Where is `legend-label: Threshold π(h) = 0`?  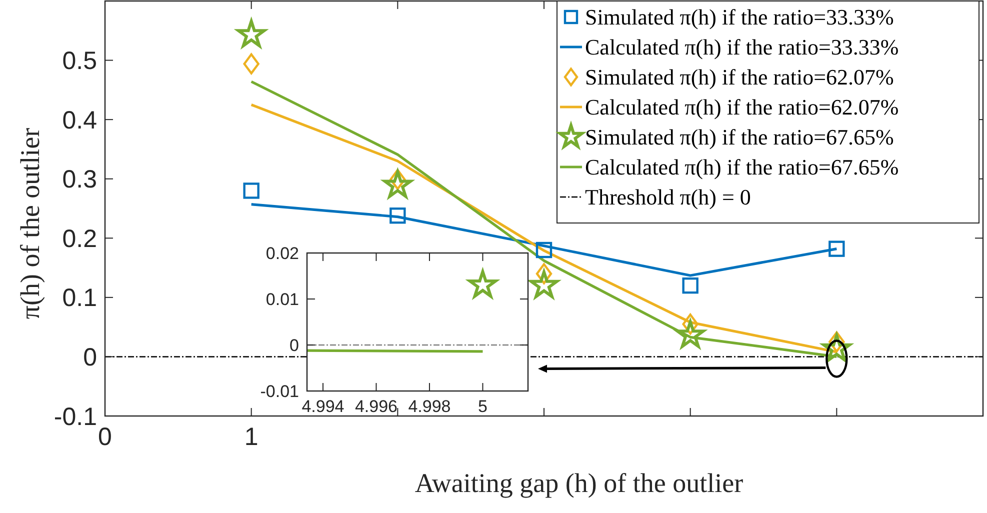
legend-label: Threshold π(h) = 0 is located at coordinates (668, 197).